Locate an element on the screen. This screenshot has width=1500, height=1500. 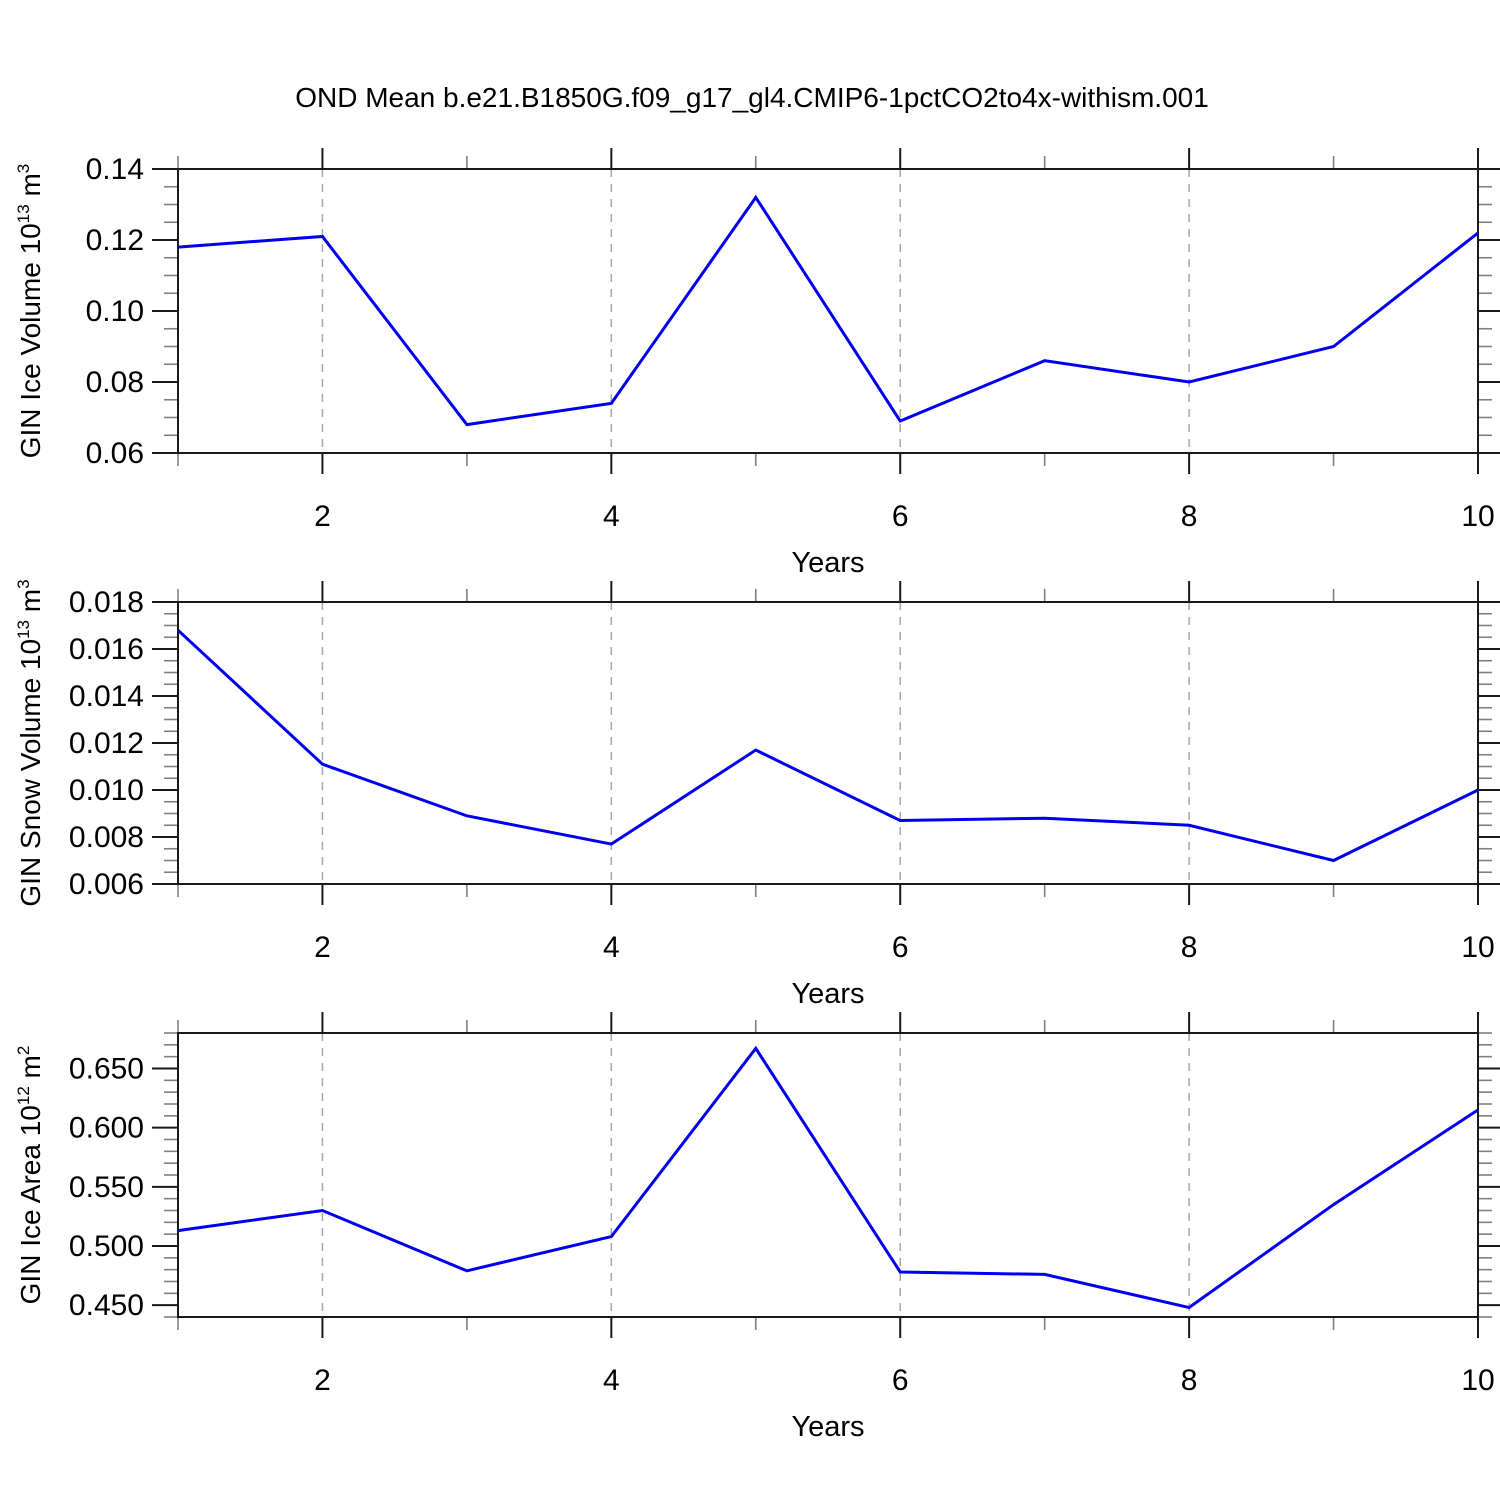
y-tick-label: 0.018 is located at coordinates (106, 602).